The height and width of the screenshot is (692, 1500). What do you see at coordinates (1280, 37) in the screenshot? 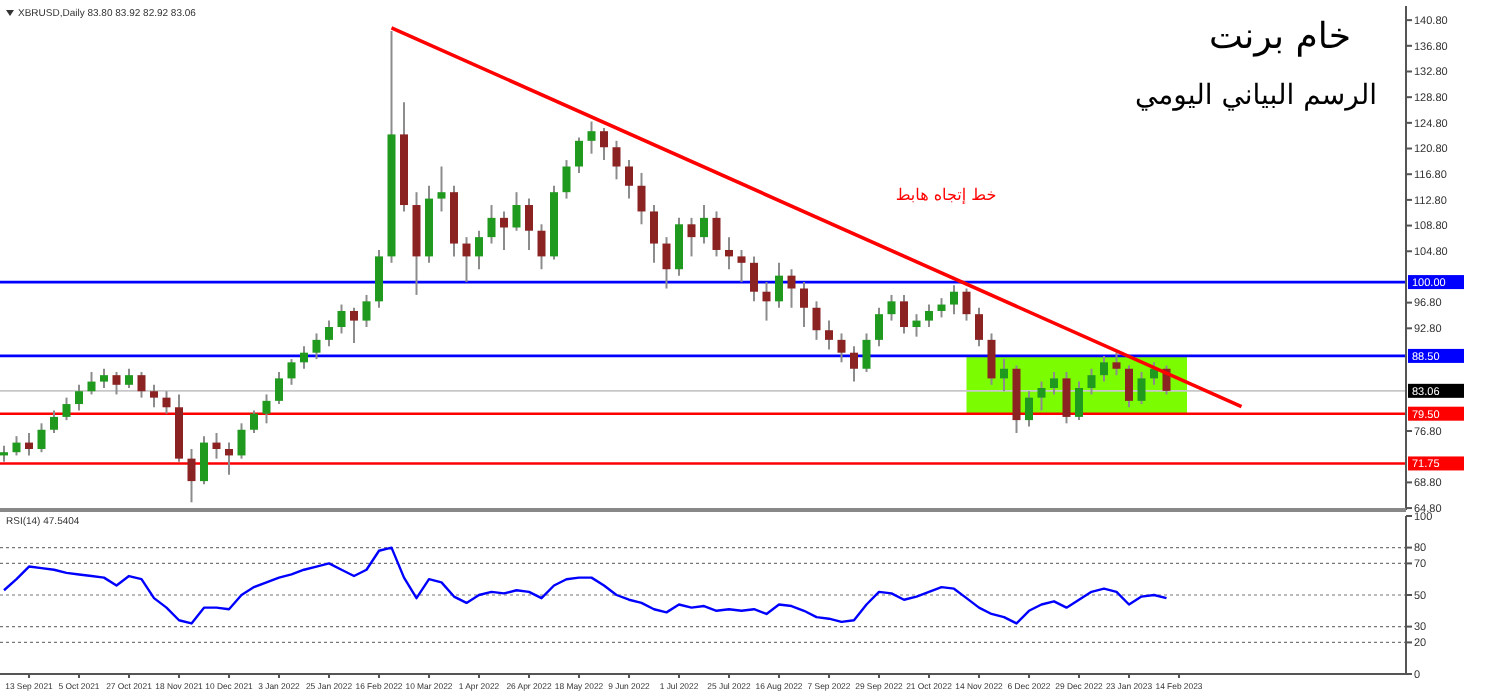
I see `chart-title: خام برنت` at bounding box center [1280, 37].